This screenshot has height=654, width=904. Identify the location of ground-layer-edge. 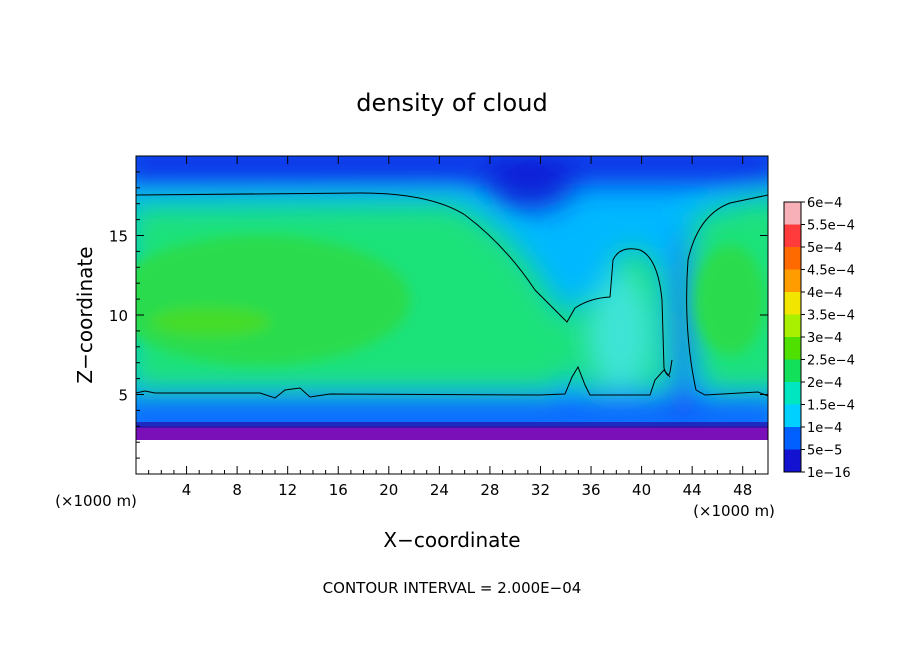
(452, 425).